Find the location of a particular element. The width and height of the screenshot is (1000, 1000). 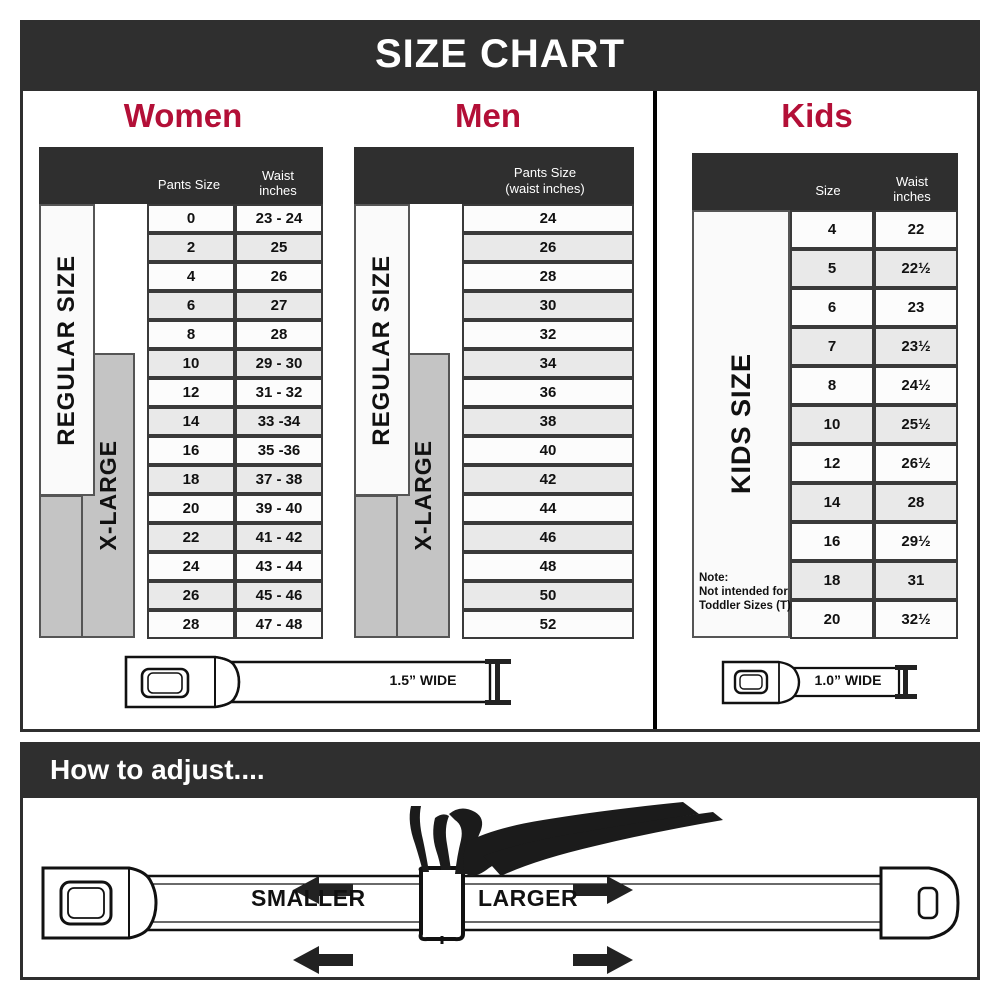

women-xlarge-extension-block is located at coordinates (61, 566).